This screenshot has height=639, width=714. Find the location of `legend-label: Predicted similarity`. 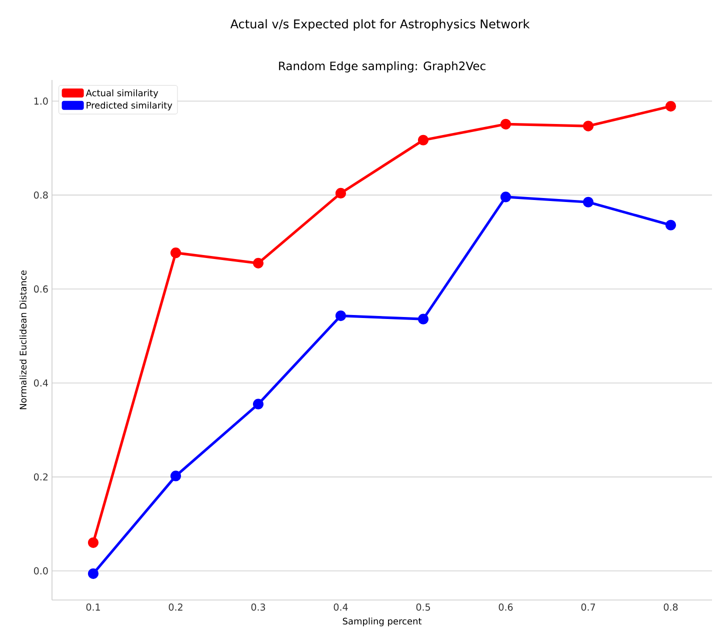

legend-label: Predicted similarity is located at coordinates (129, 106).